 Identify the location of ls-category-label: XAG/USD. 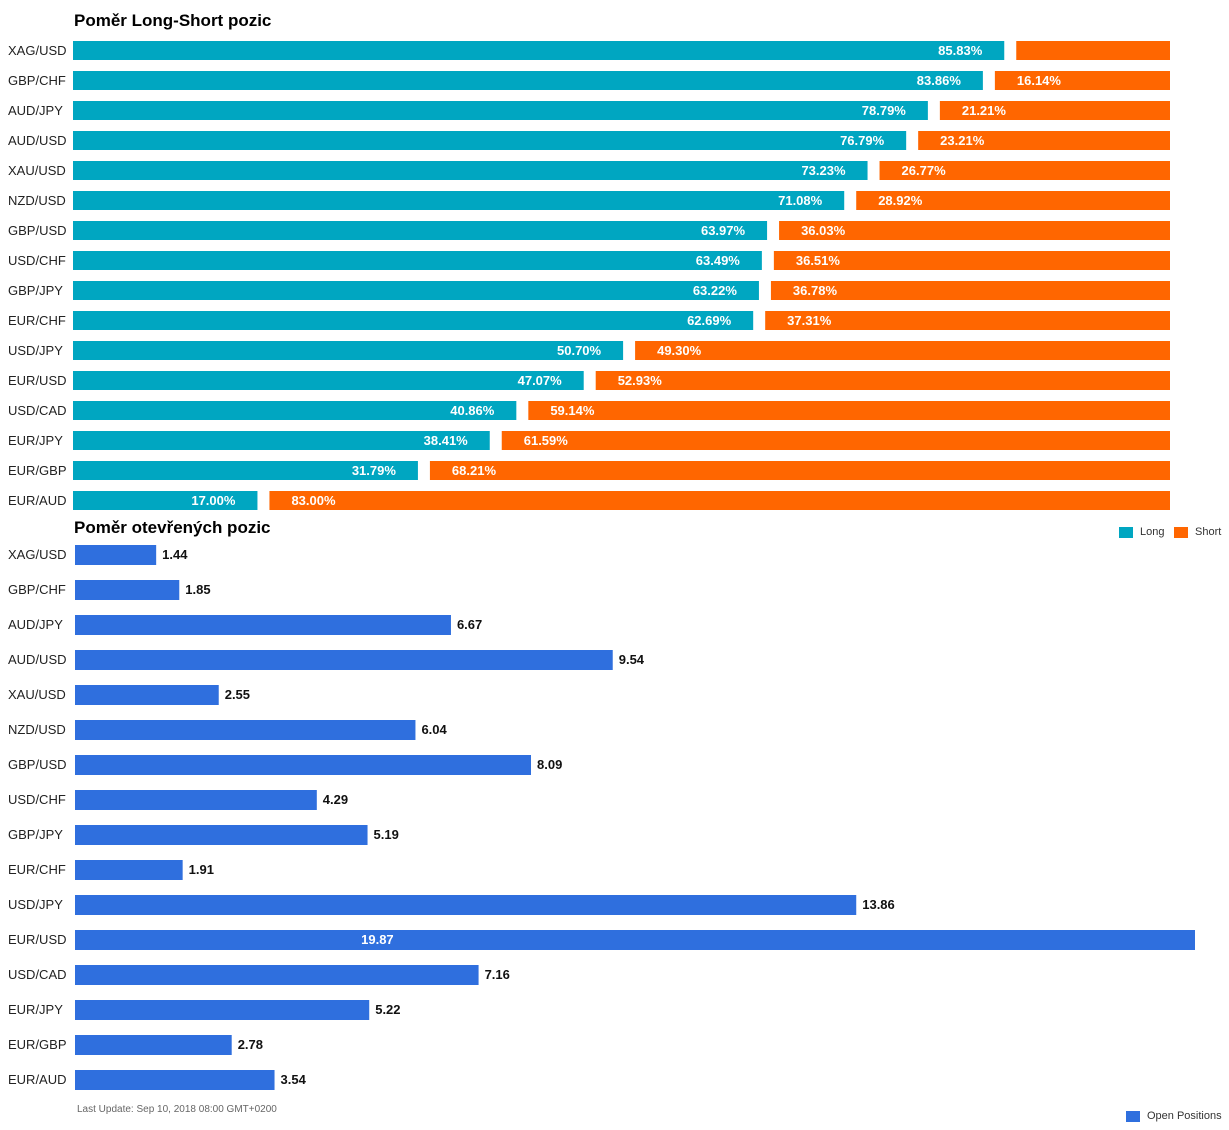
(37, 50).